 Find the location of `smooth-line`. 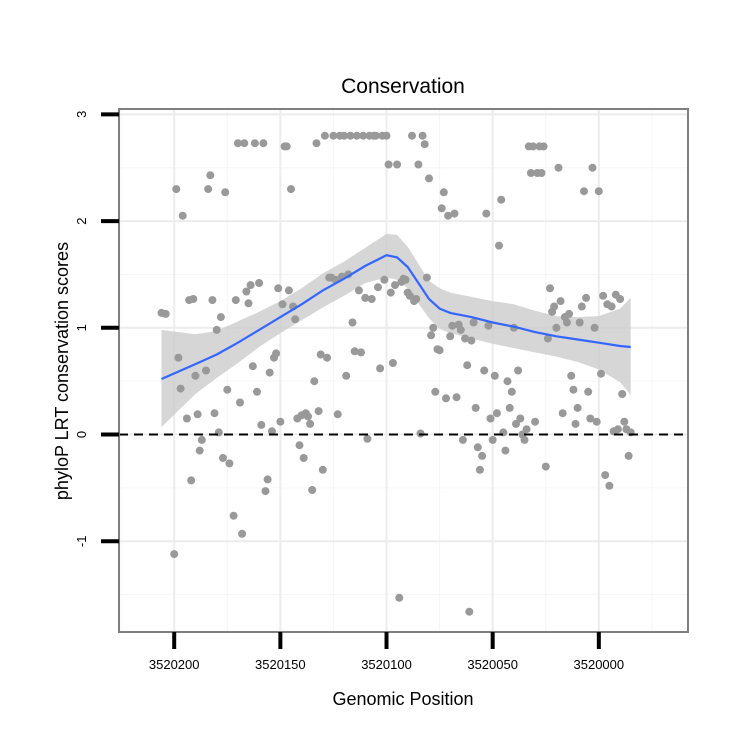

smooth-line is located at coordinates (396, 317).